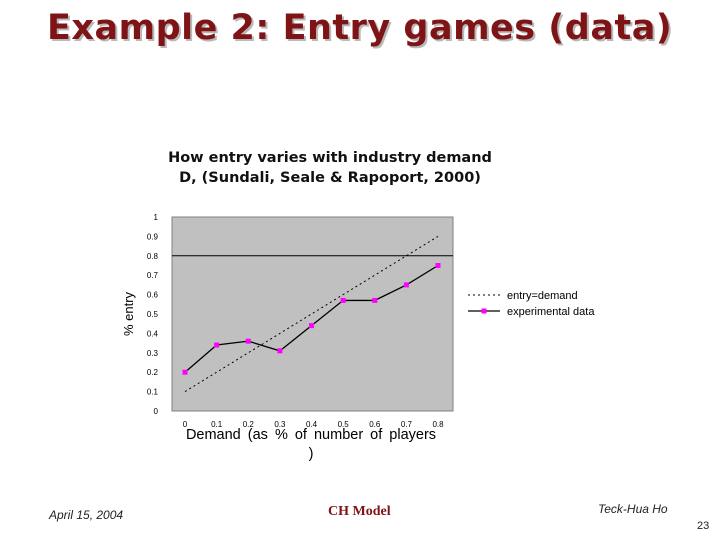 This screenshot has width=720, height=540. I want to click on y-tick-label: 0.5, so click(153, 314).